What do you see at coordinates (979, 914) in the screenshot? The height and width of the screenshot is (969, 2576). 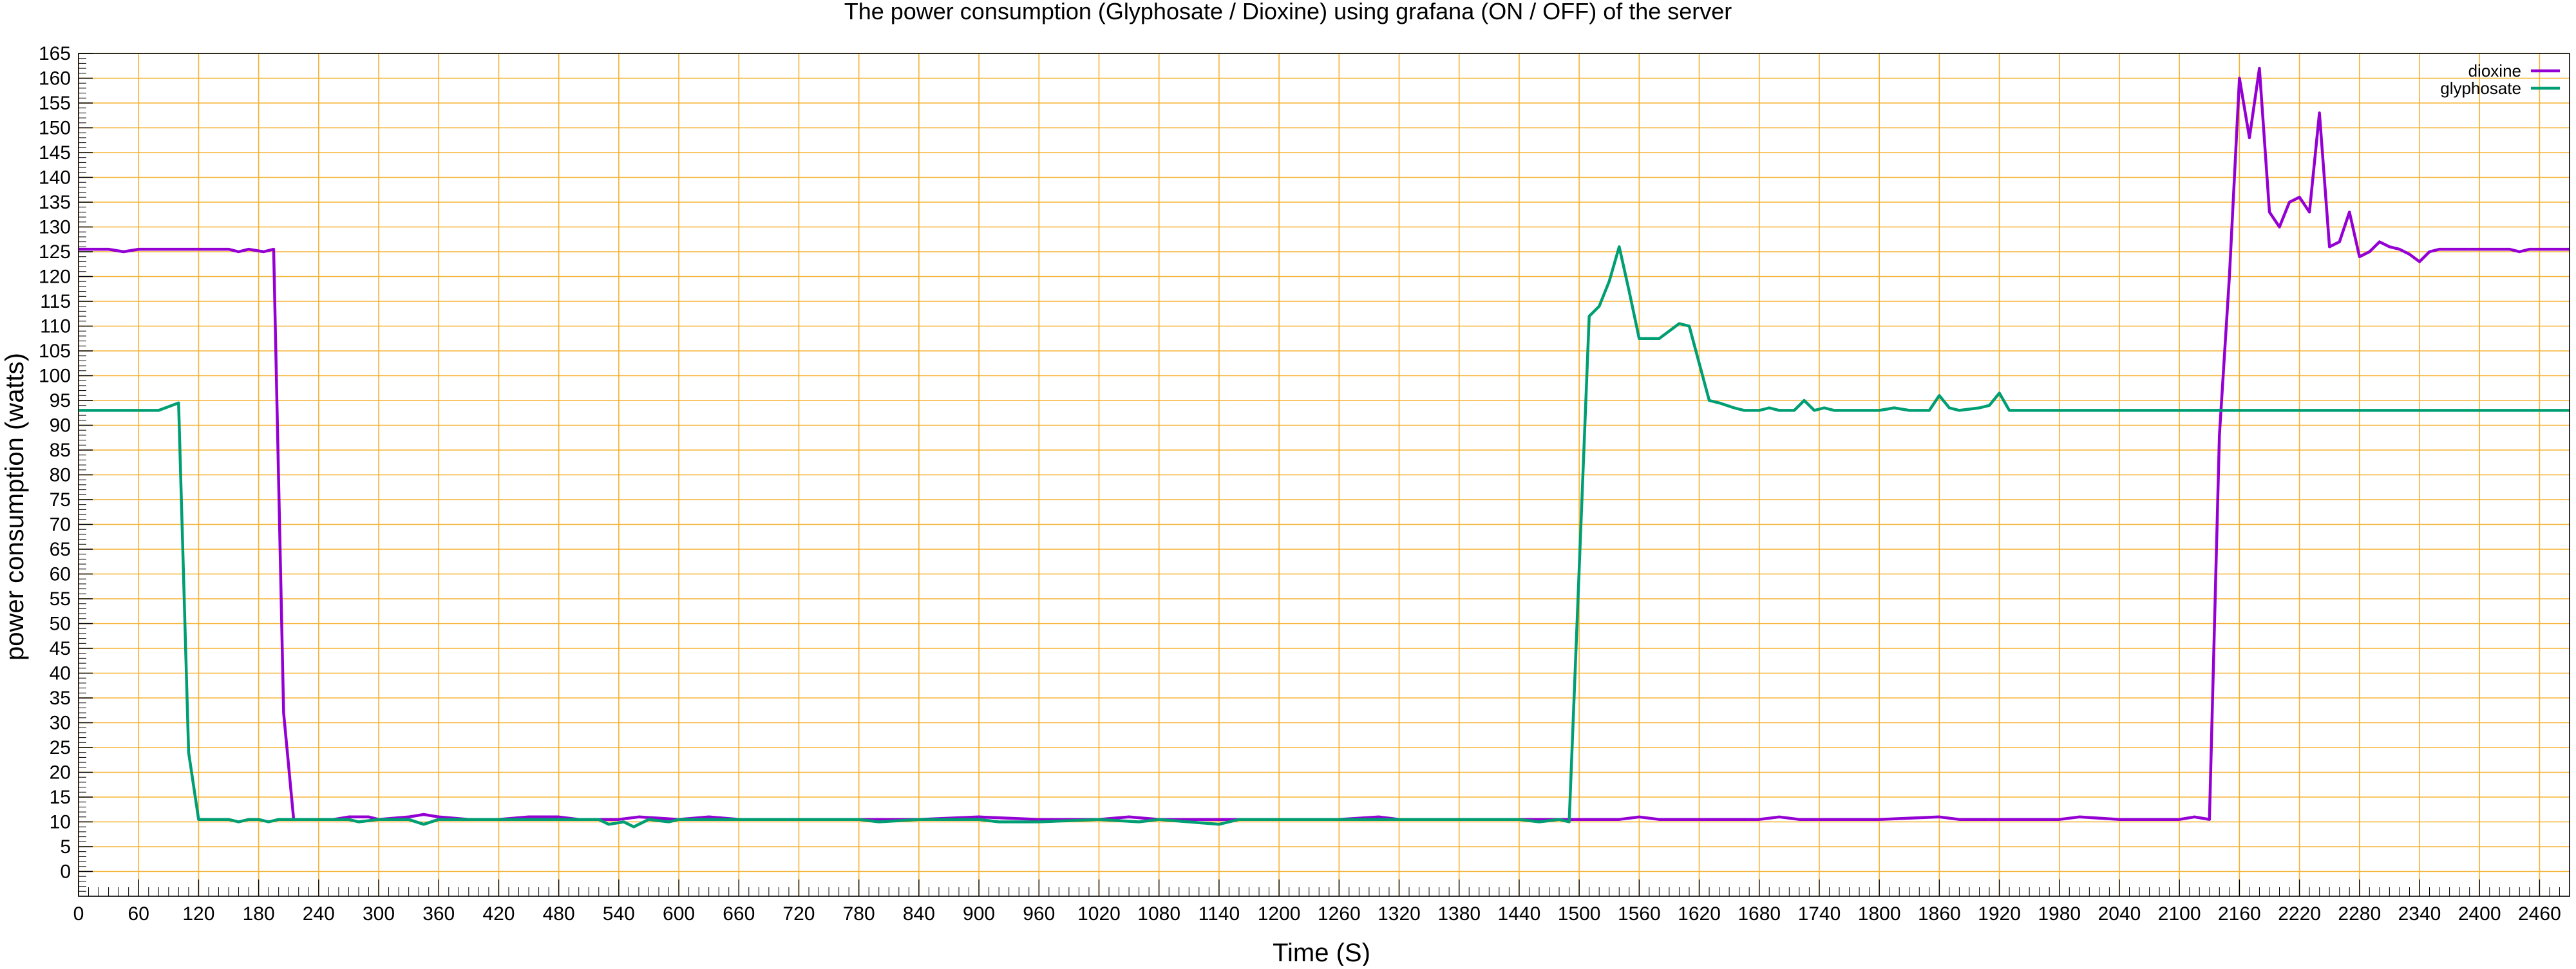 I see `x-tick-label: 900` at bounding box center [979, 914].